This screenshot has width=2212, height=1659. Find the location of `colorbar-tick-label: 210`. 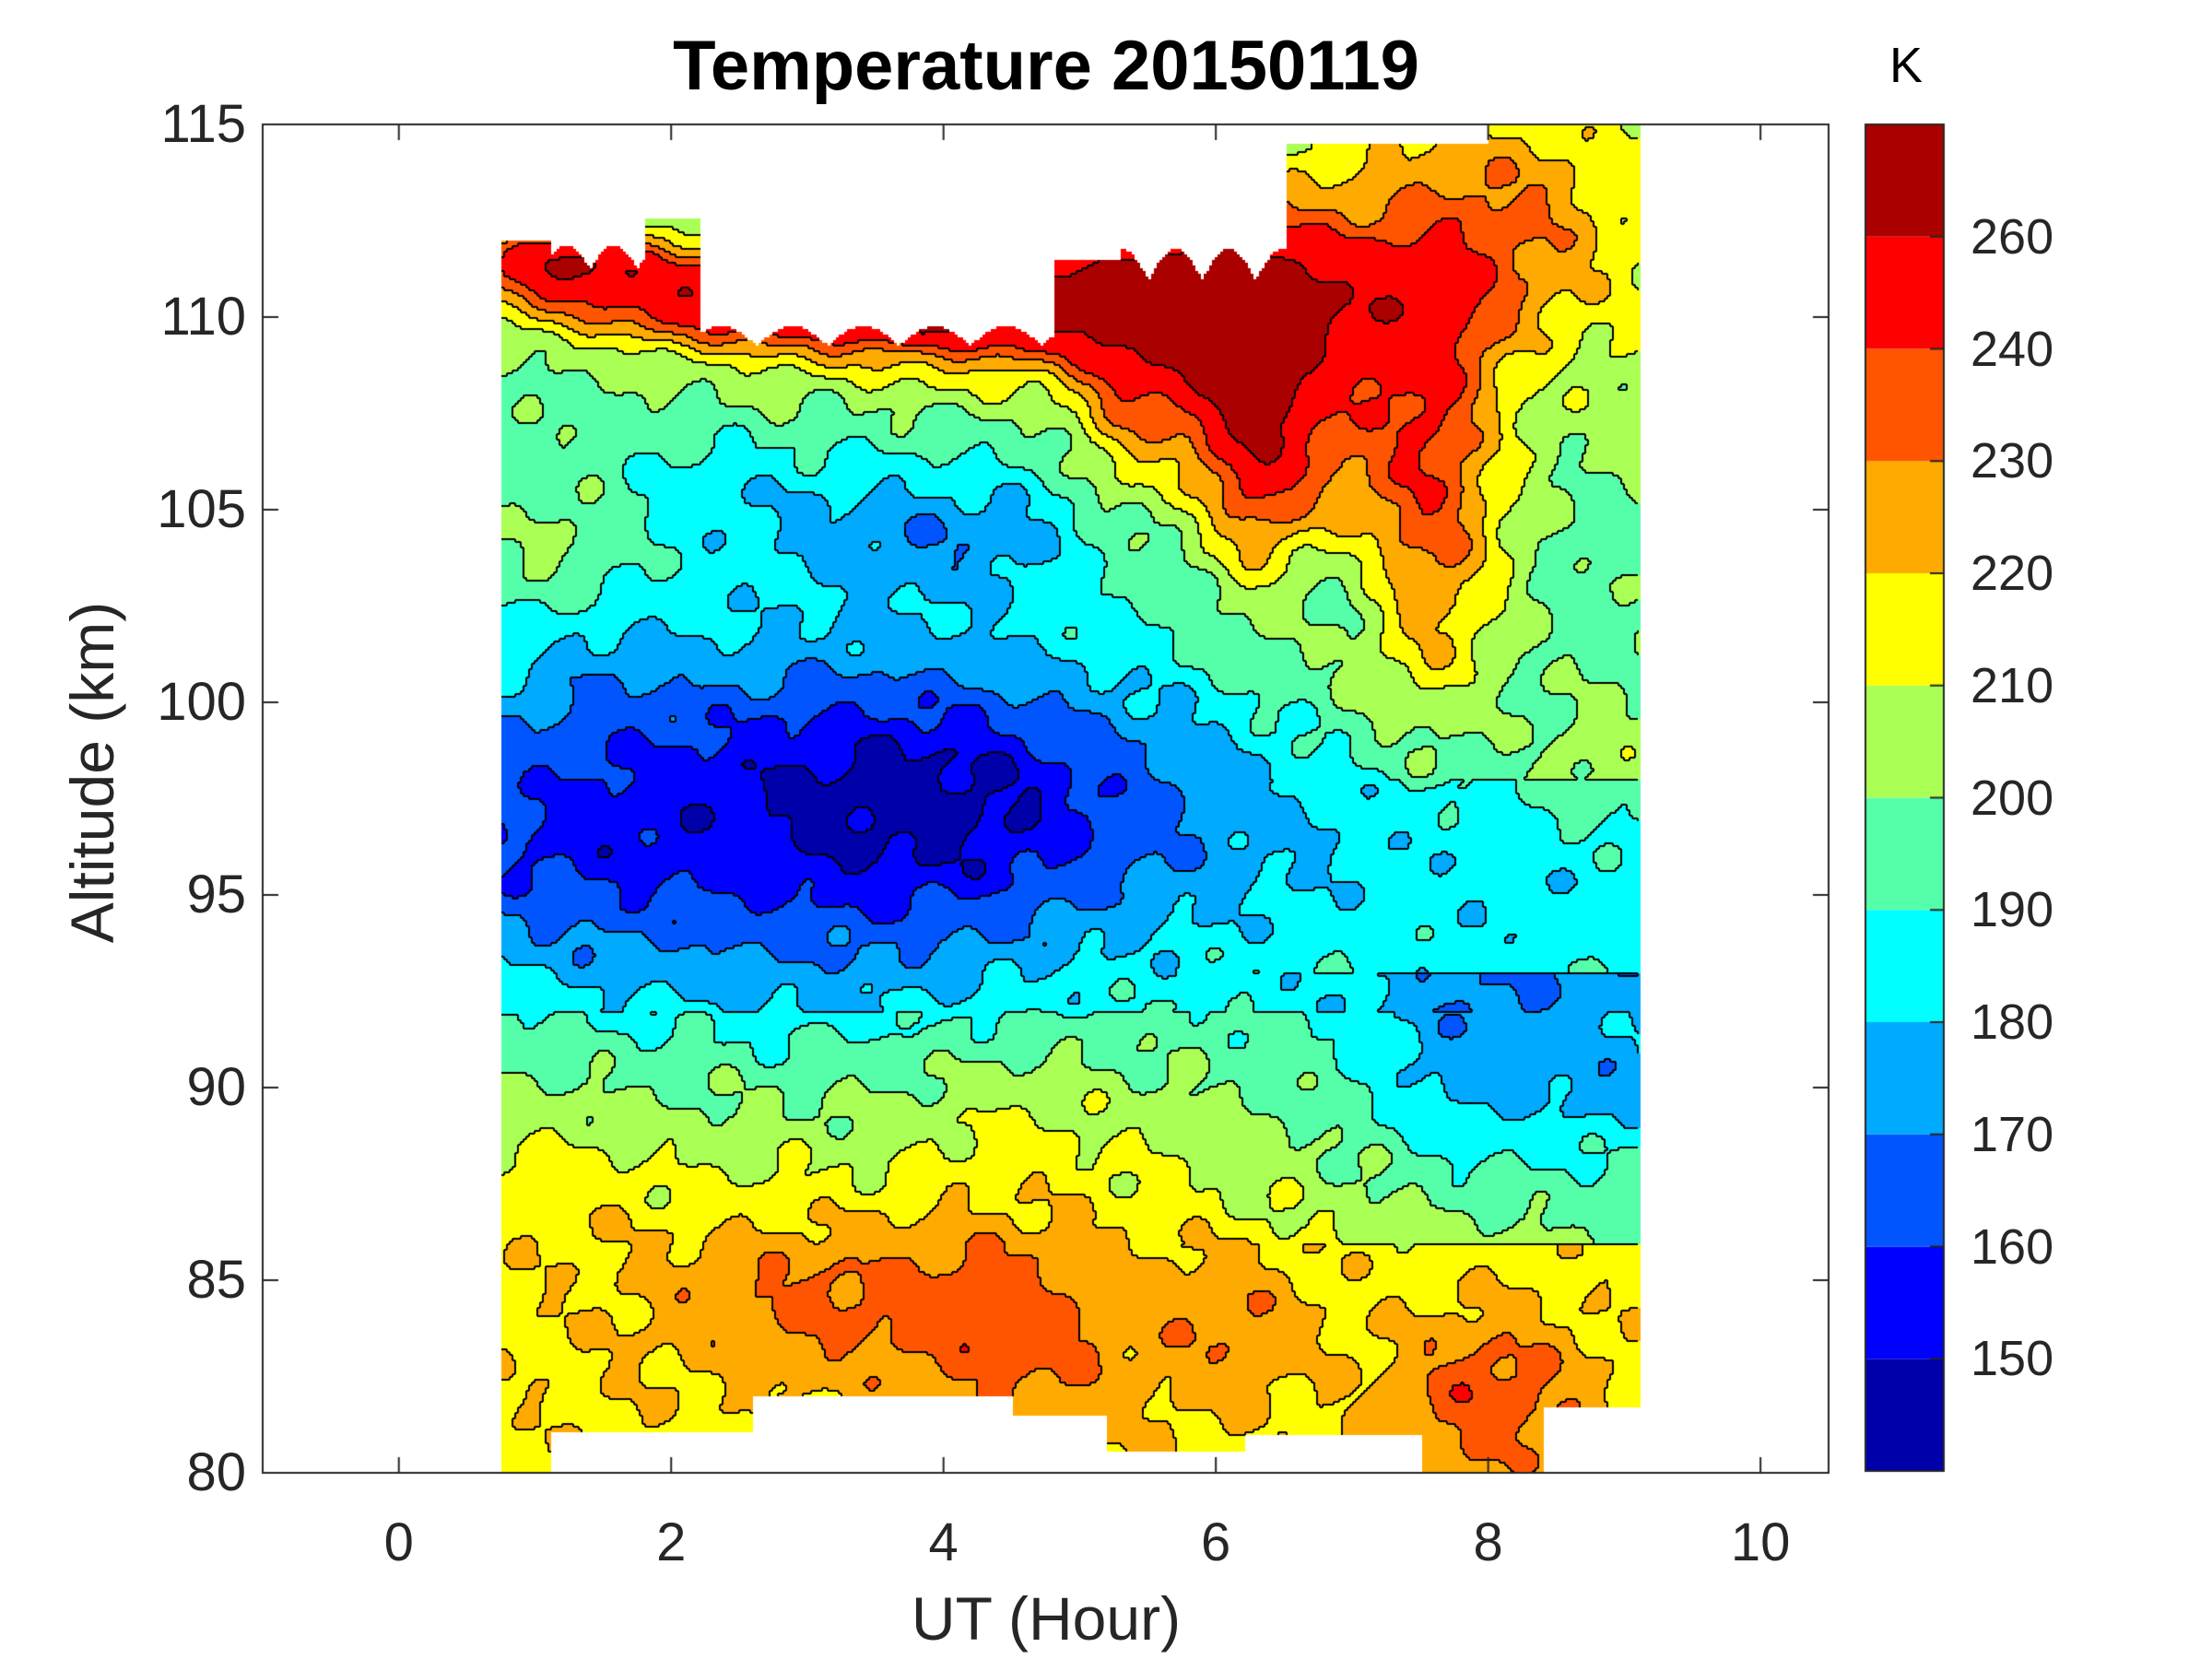

colorbar-tick-label: 210 is located at coordinates (2012, 685).